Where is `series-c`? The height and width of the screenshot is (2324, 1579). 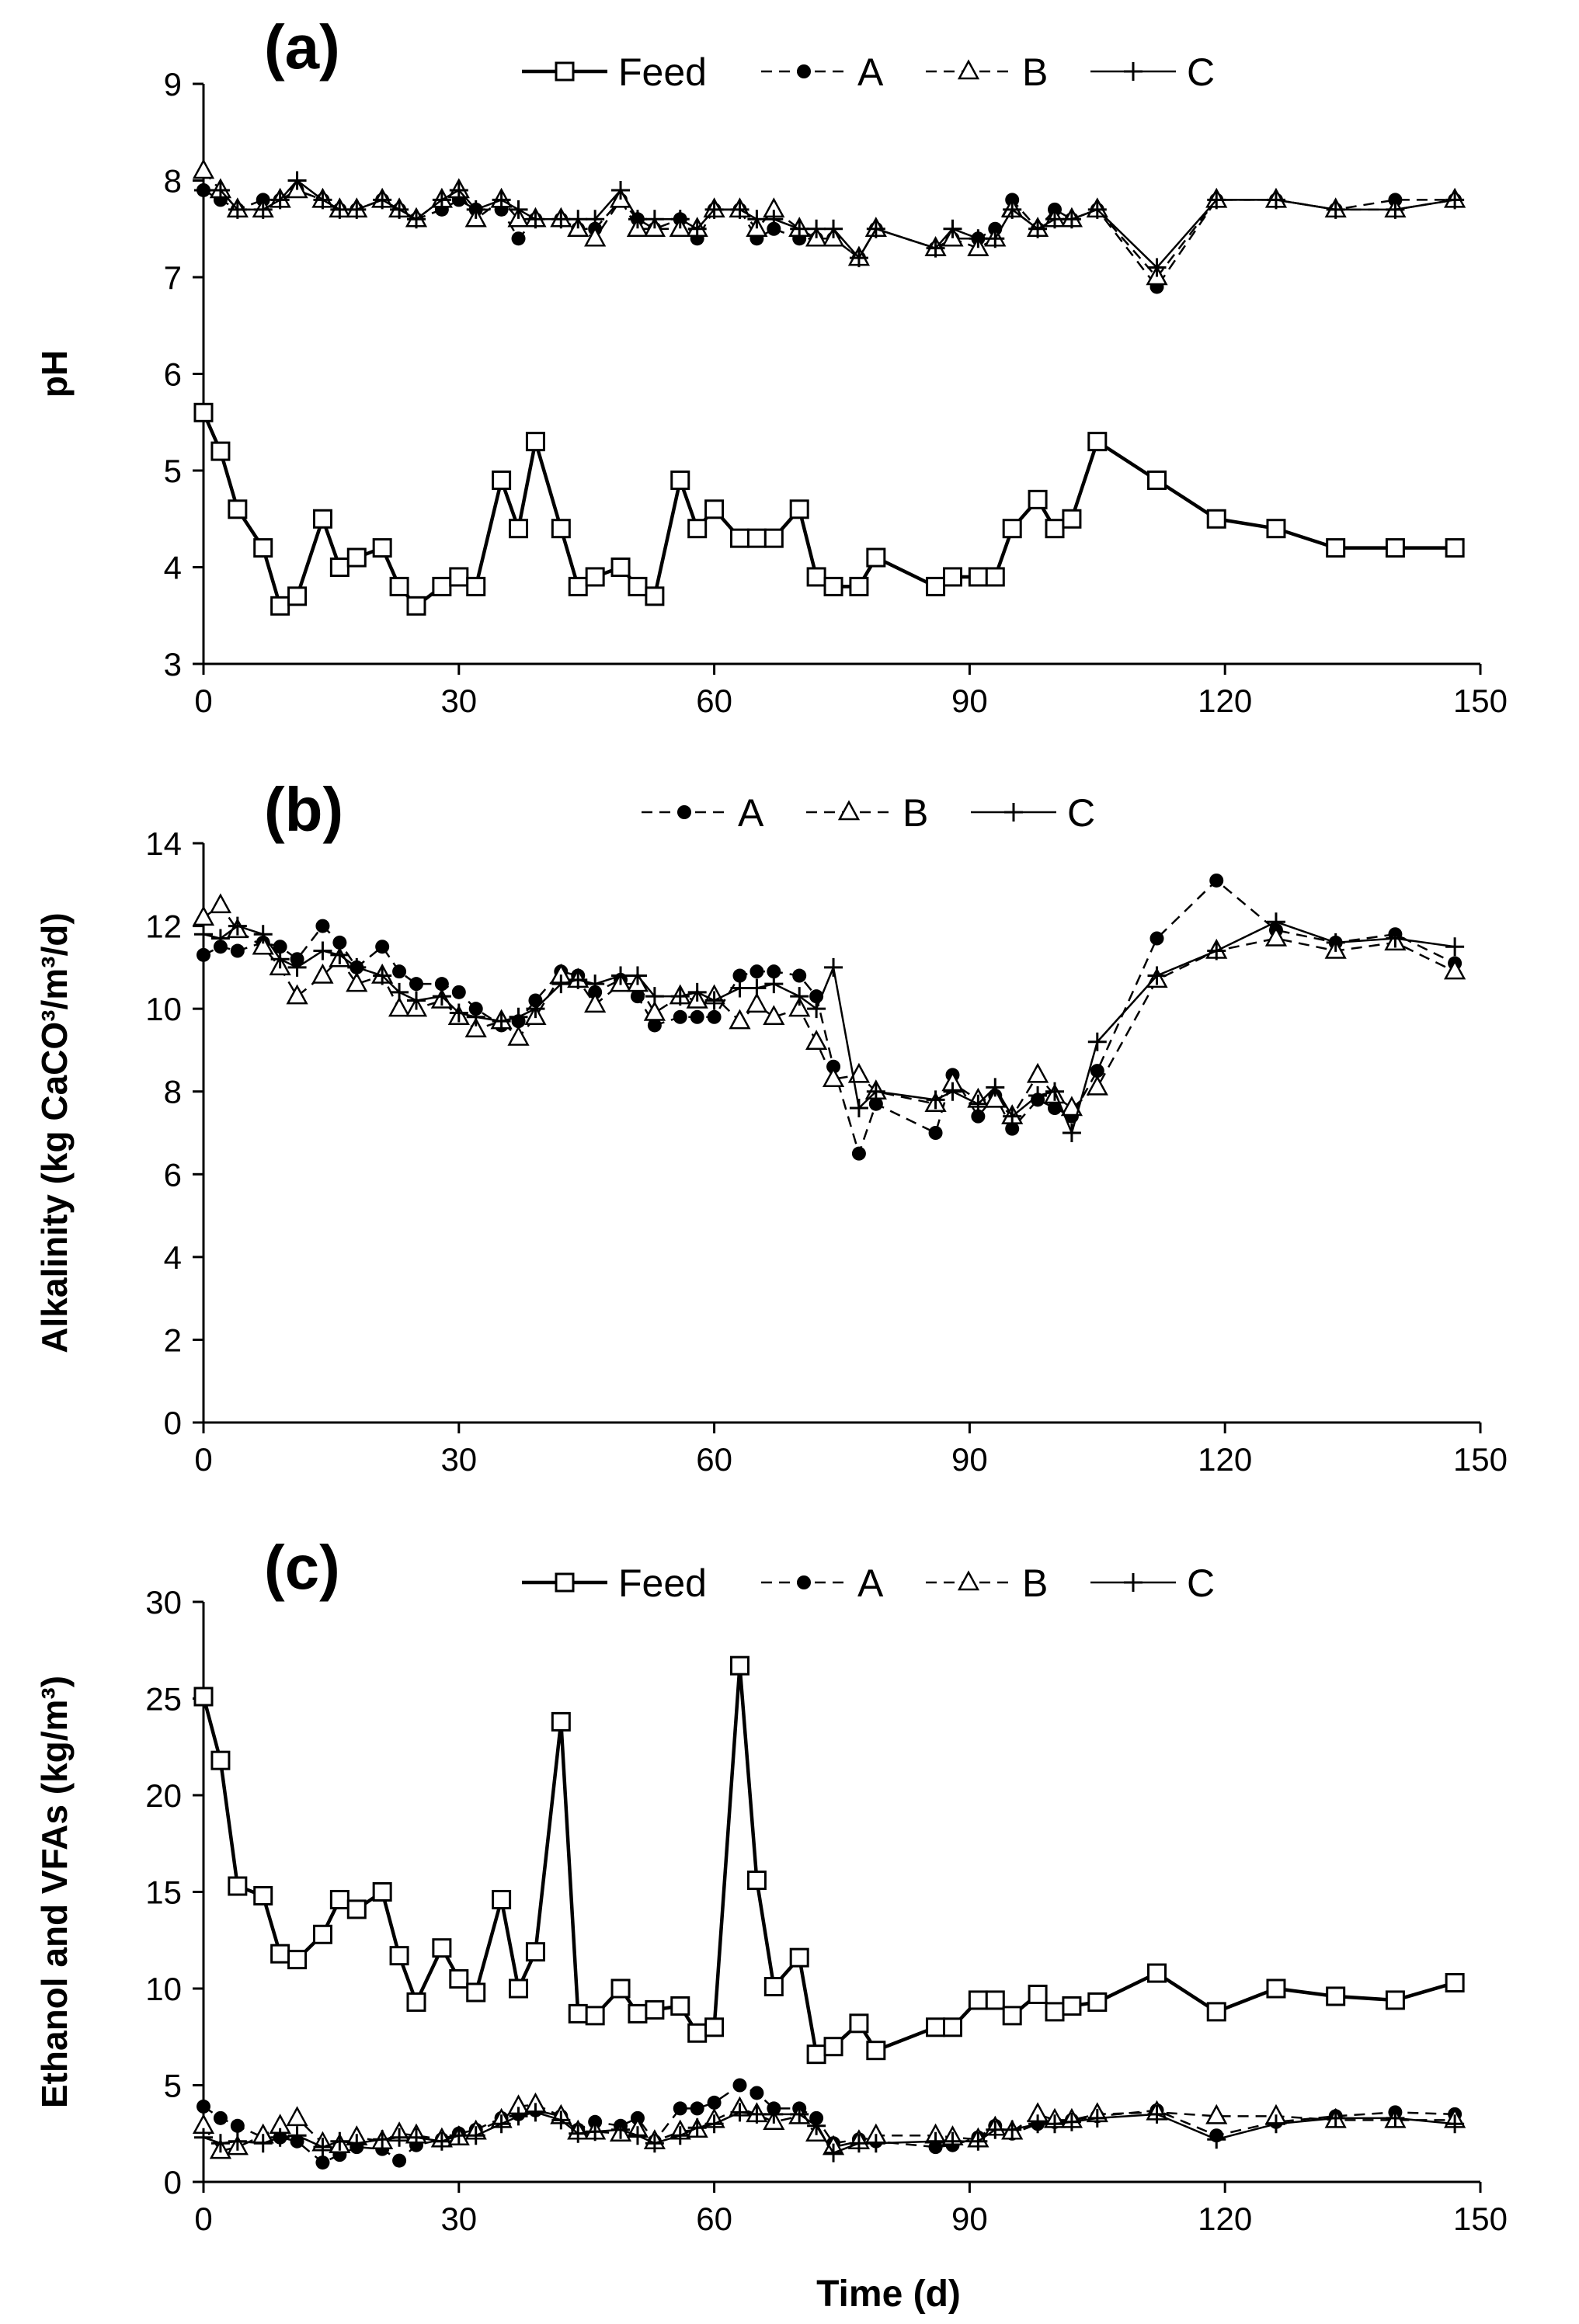
series-c is located at coordinates (829, 224).